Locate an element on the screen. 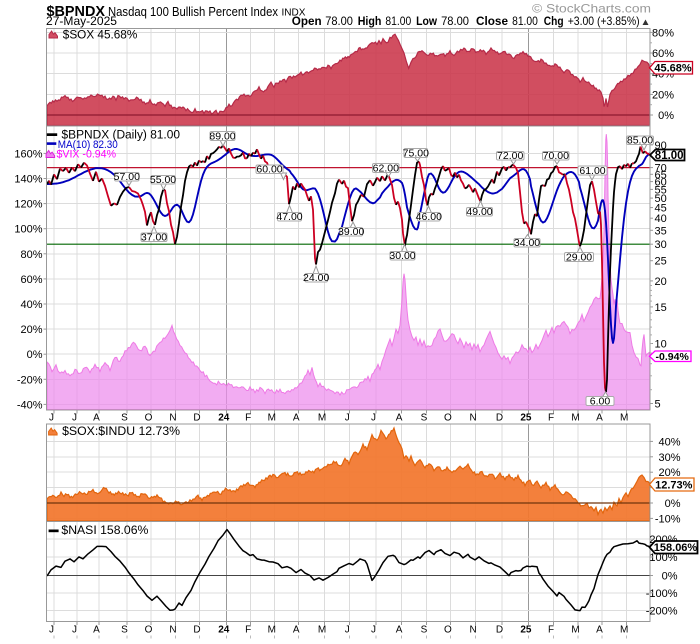 Image resolution: width=700 pixels, height=644 pixels. svg-text: 15 is located at coordinates (661, 308).